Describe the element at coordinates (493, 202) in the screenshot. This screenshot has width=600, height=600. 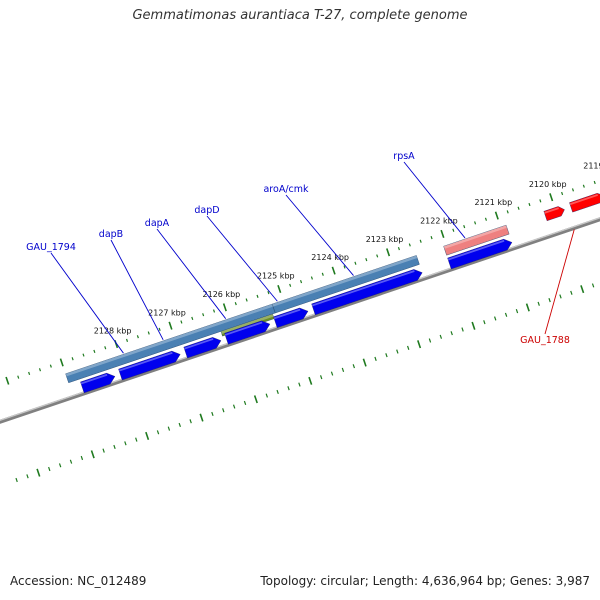
I see `tick-label: 2121 kbp` at that location.